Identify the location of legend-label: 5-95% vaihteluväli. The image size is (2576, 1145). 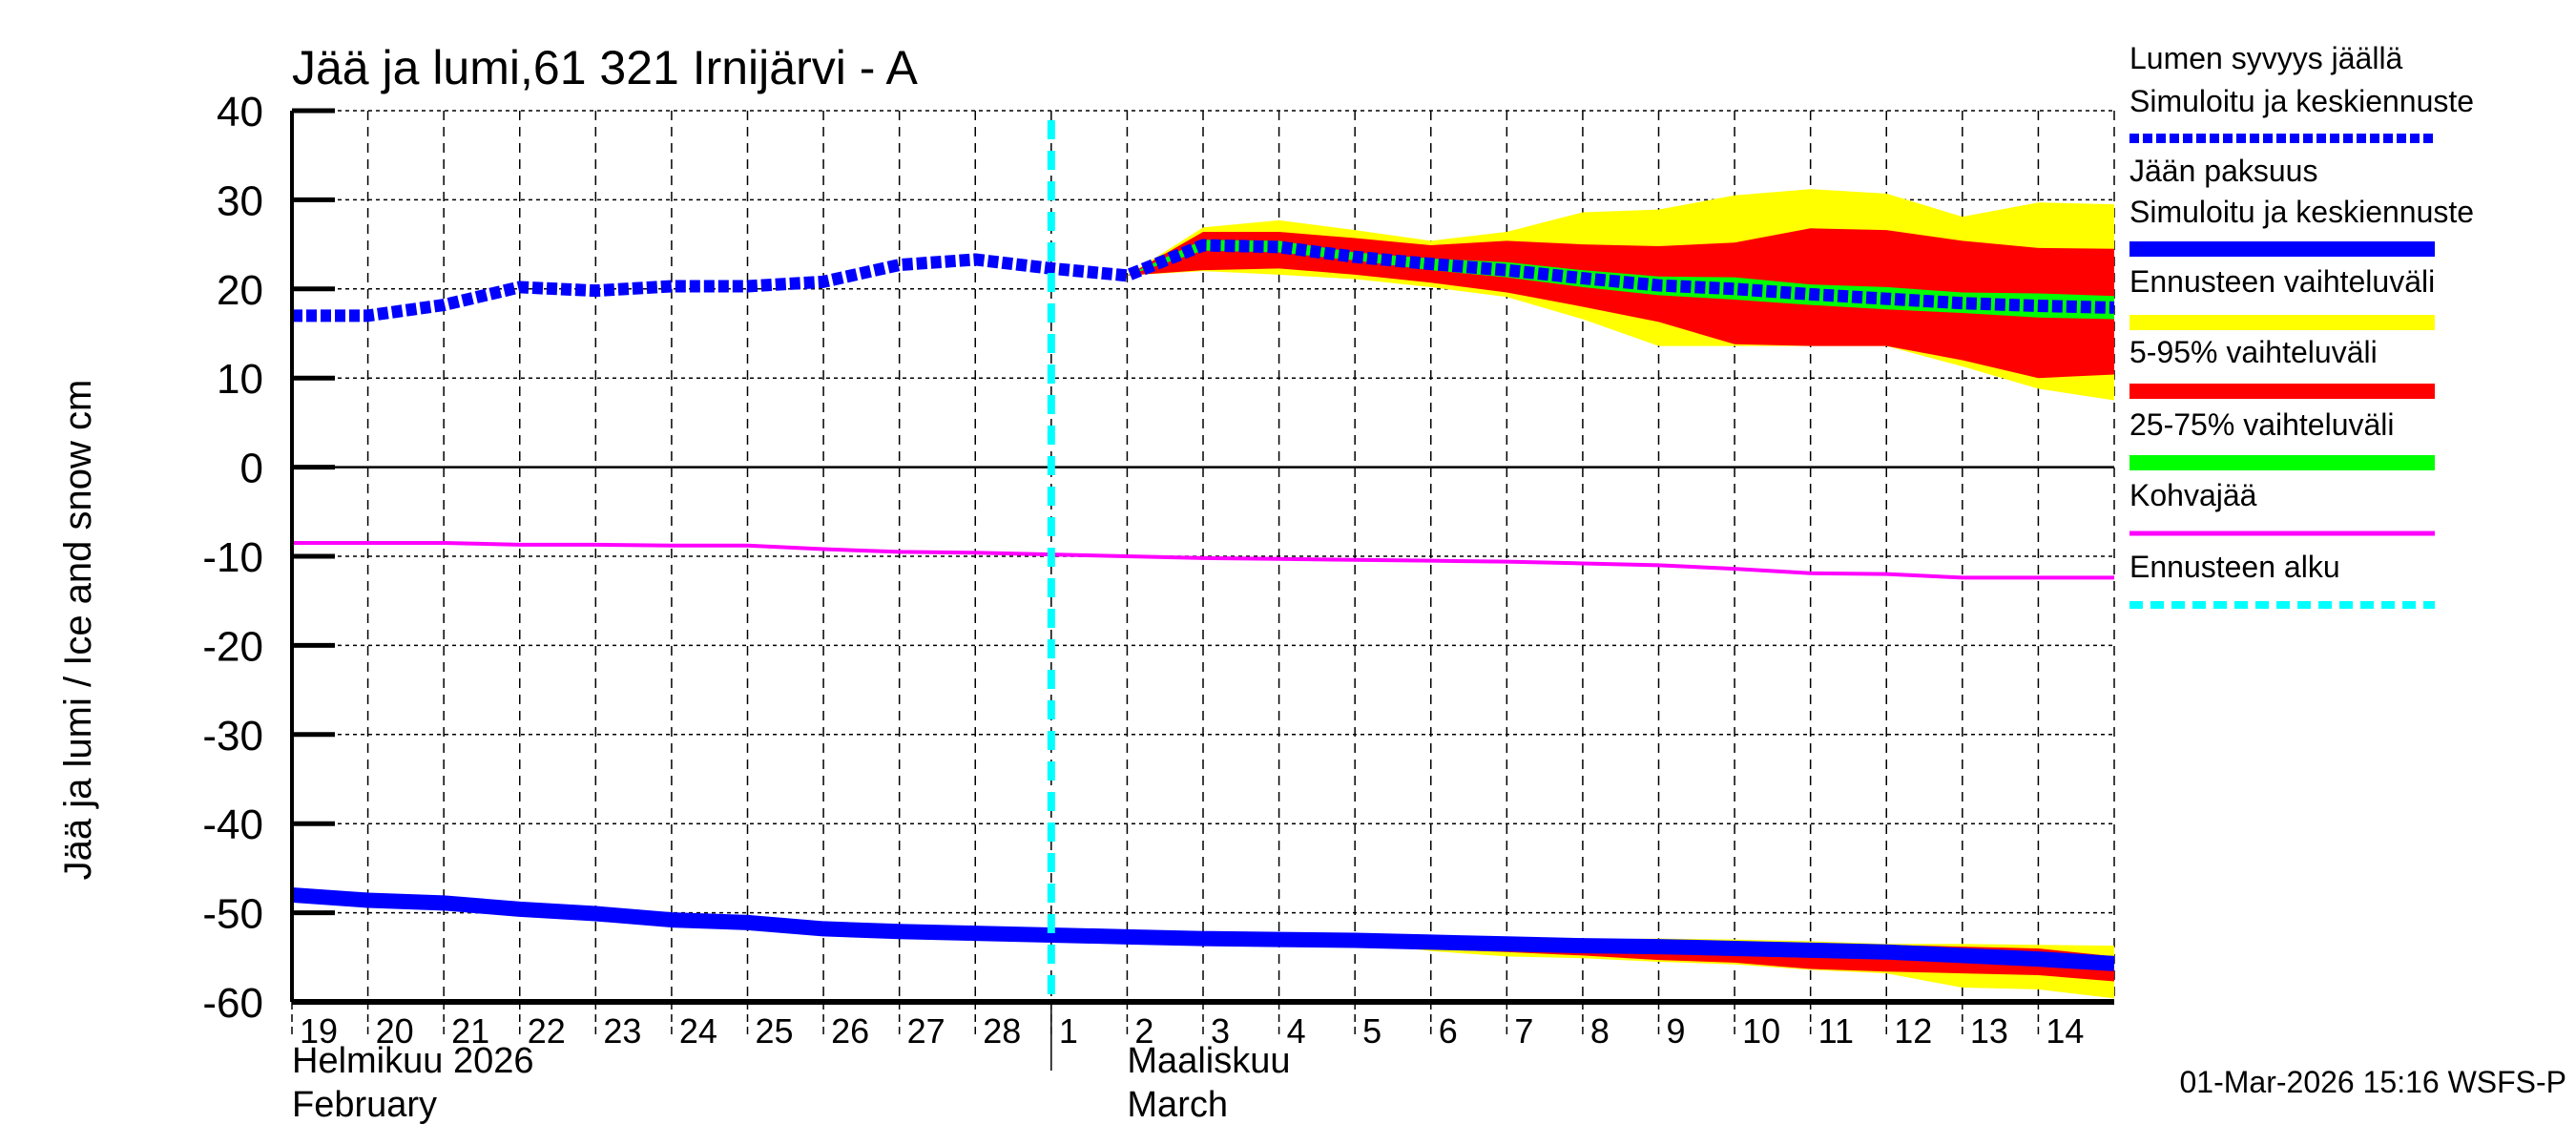
(2253, 352).